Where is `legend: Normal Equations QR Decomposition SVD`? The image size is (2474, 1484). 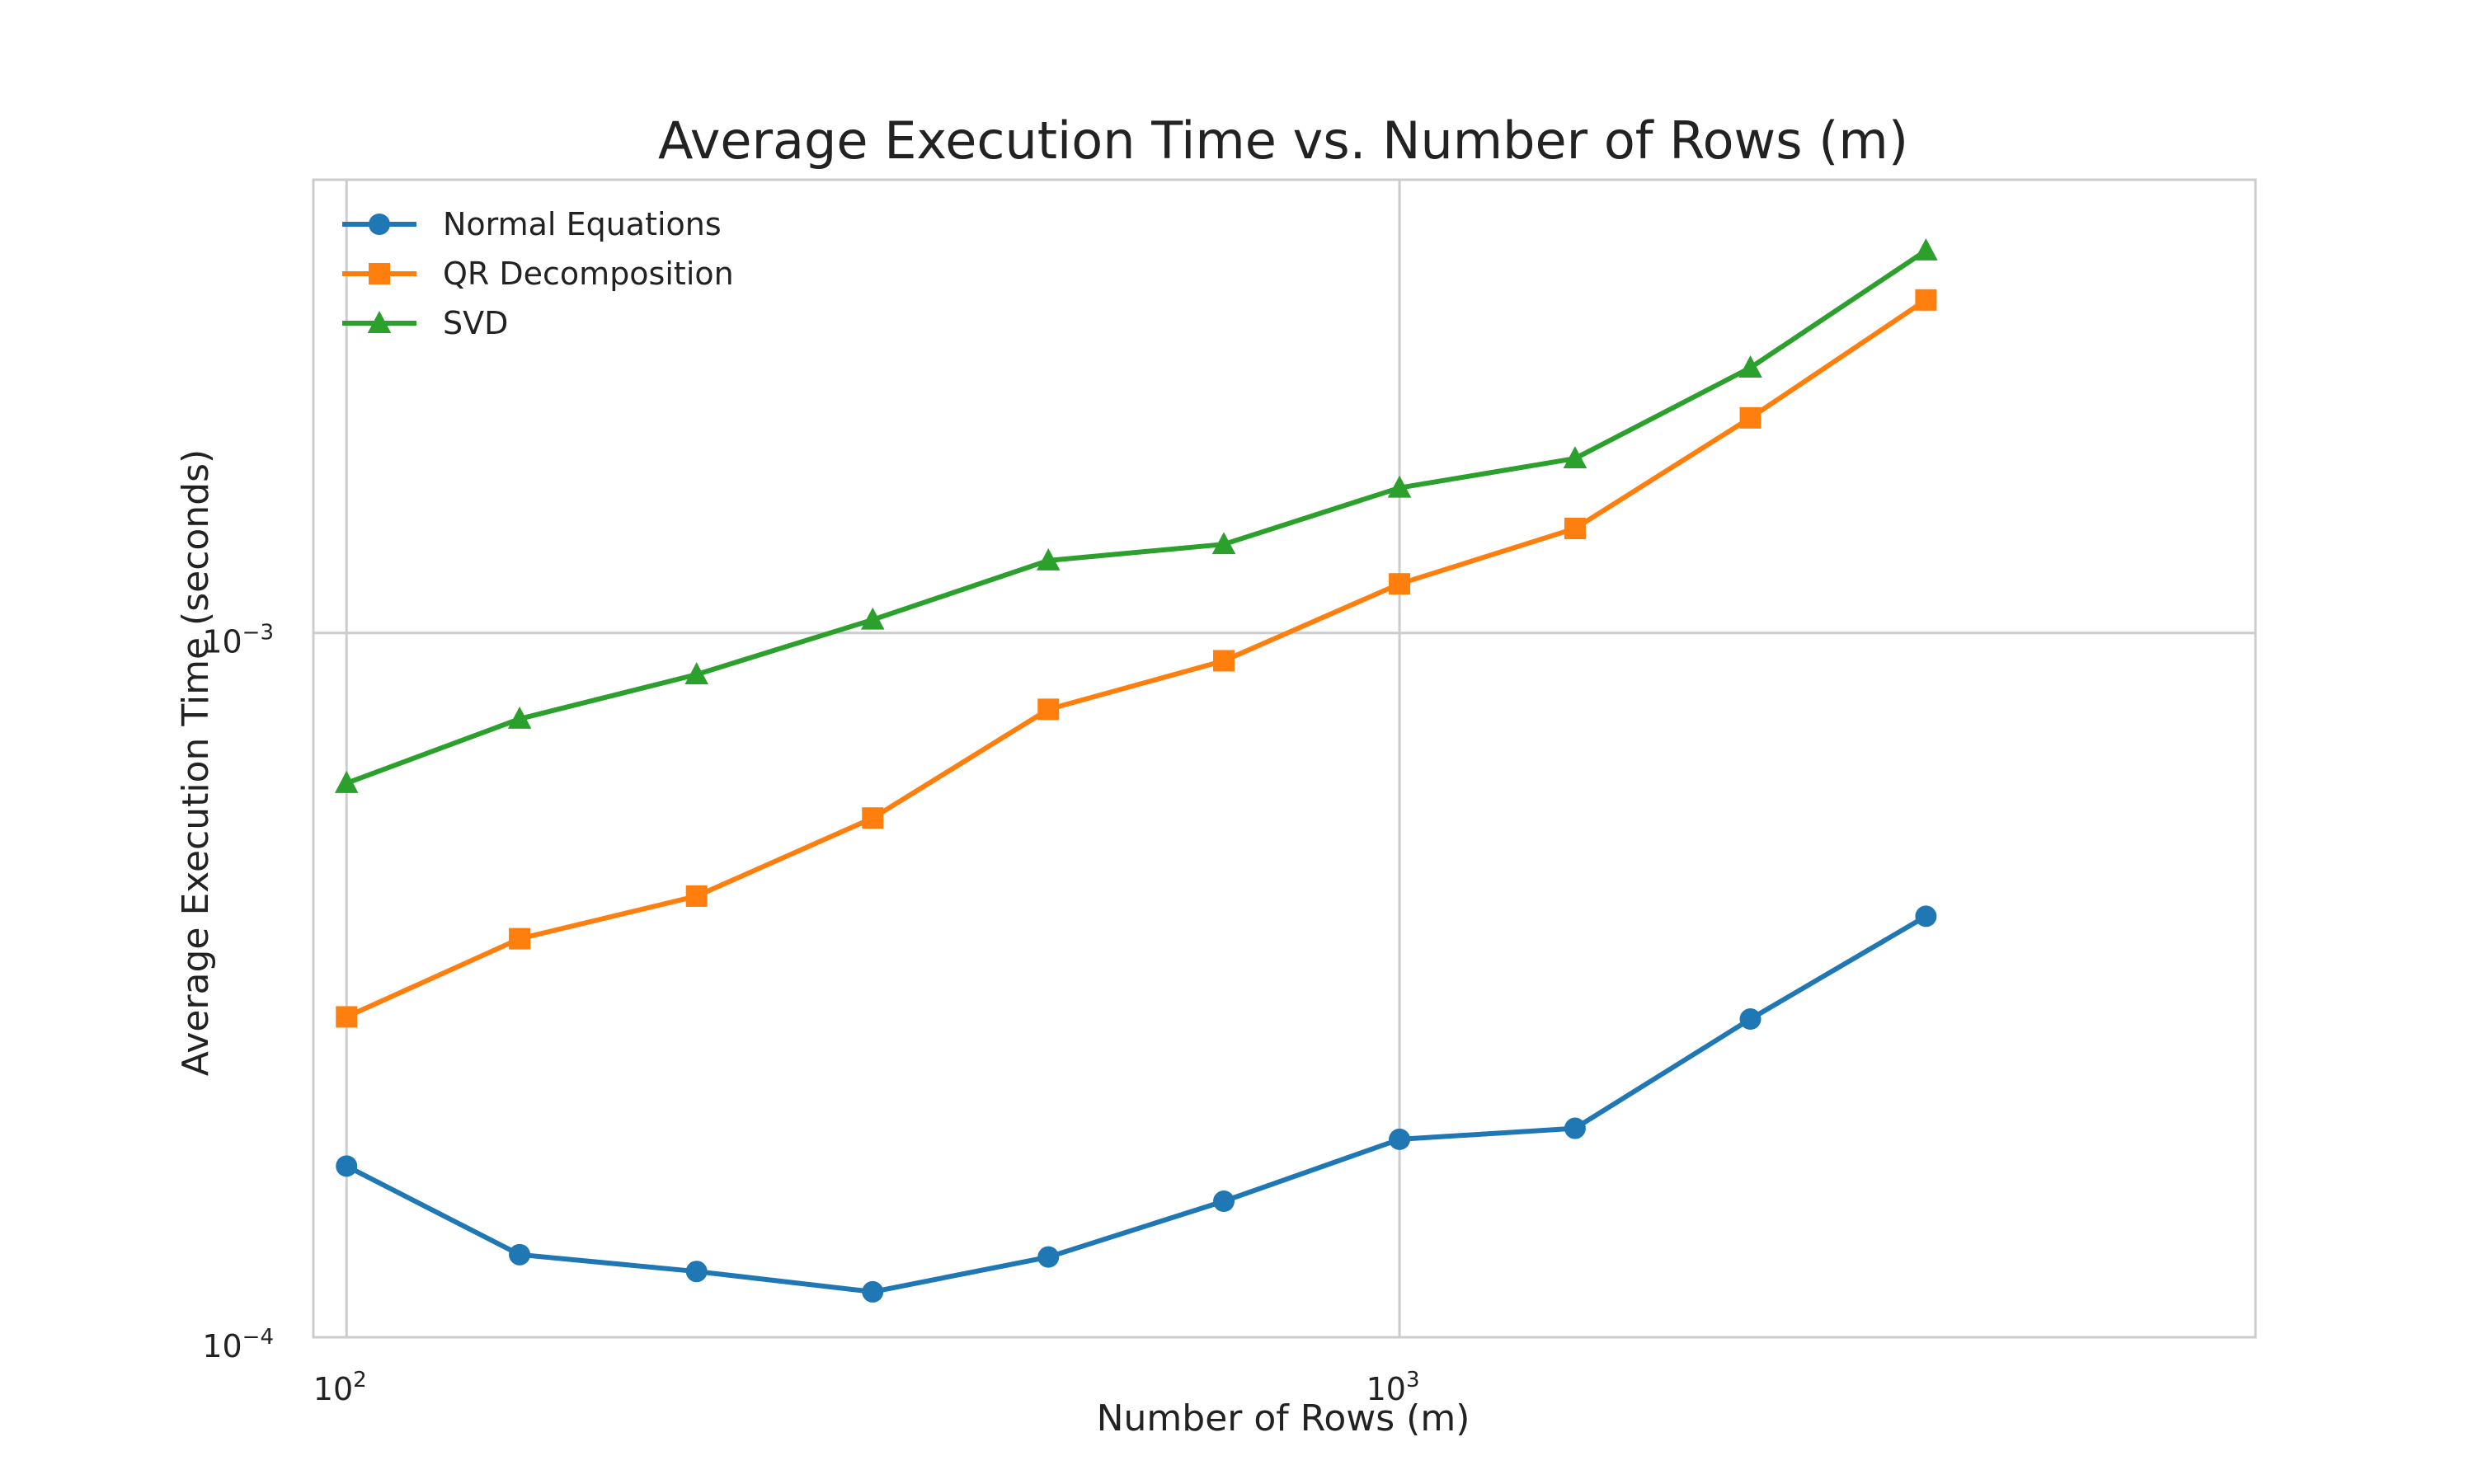
legend: Normal Equations QR Decomposition SVD is located at coordinates (538, 273).